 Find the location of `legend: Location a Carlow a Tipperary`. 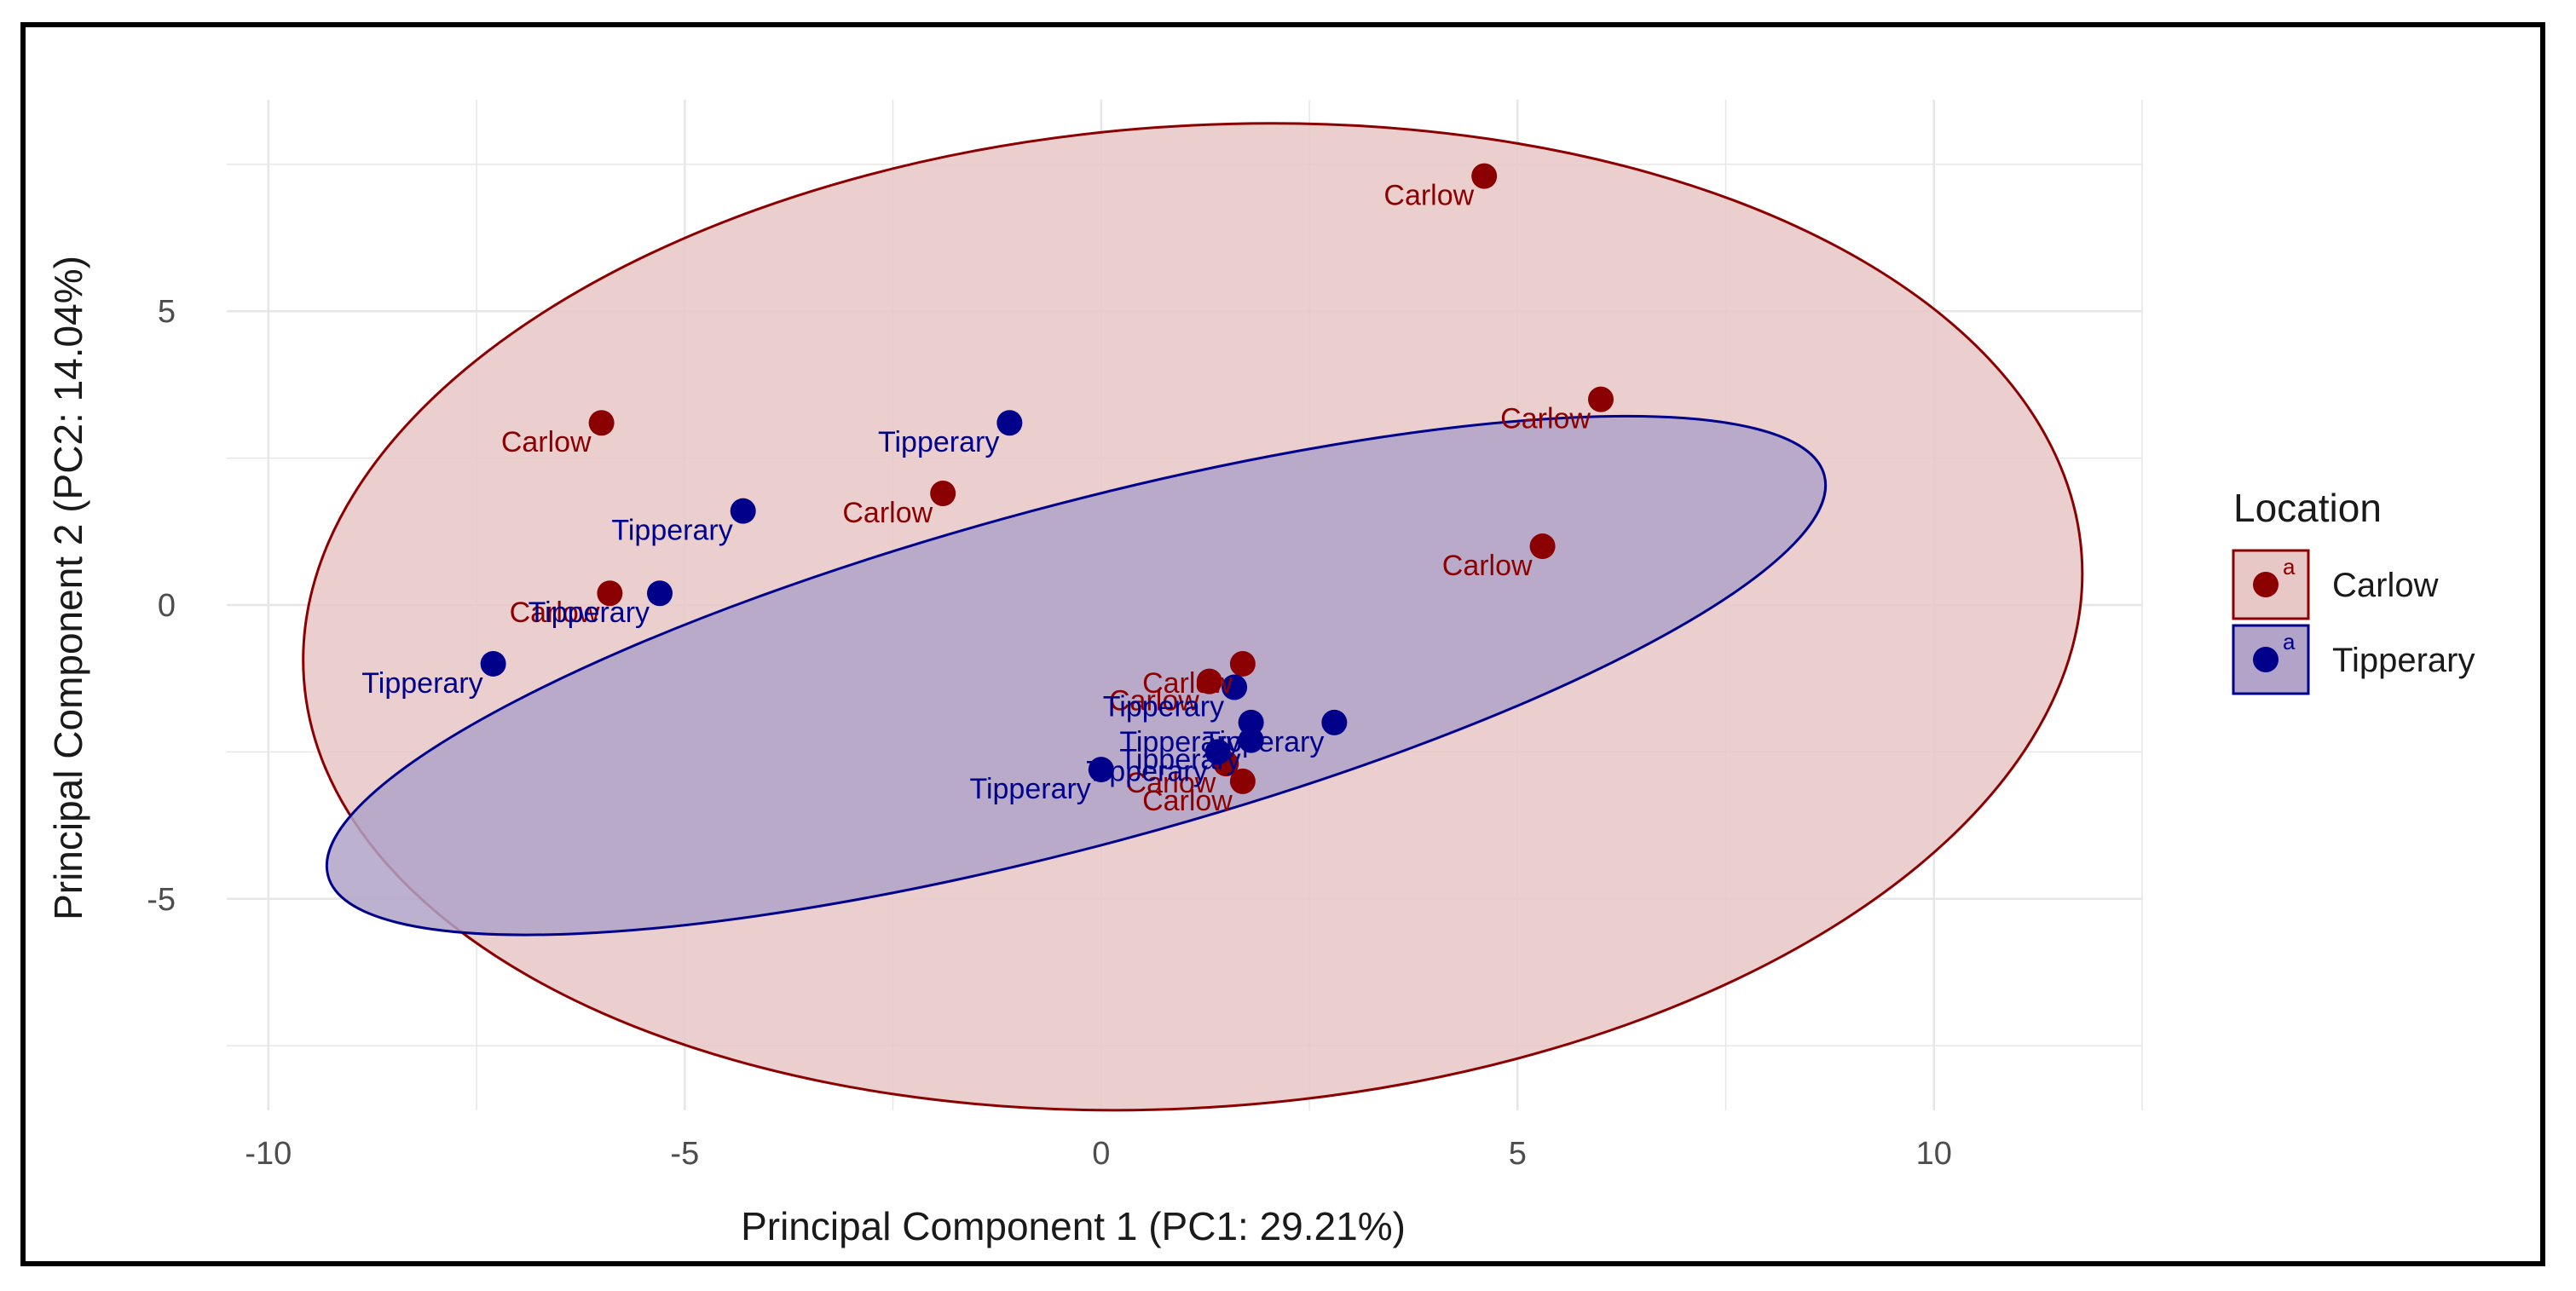

legend: Location a Carlow a Tipperary is located at coordinates (2353, 590).